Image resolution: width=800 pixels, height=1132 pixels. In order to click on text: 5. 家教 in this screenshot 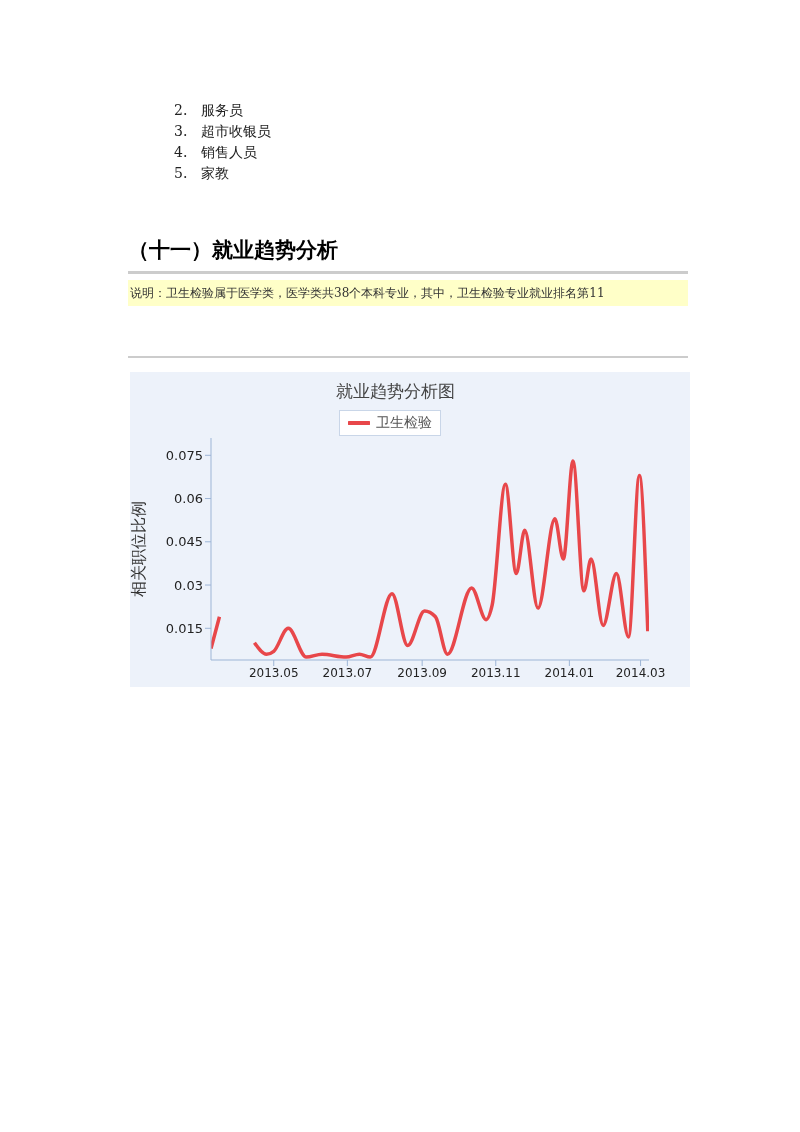, I will do `click(202, 173)`.